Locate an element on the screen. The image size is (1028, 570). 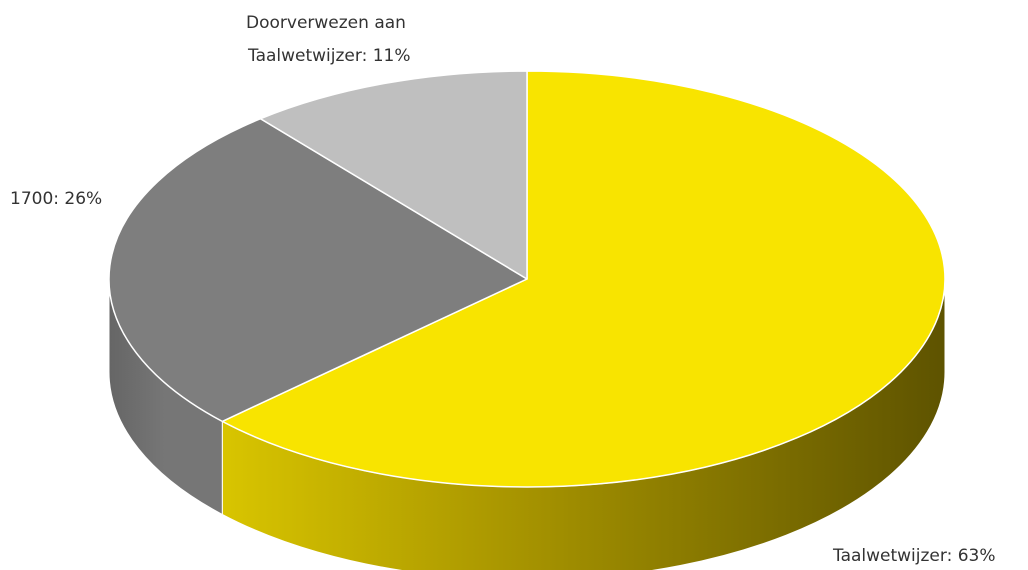
slice-label-doorverwezen-line1: Doorverwezen aan is located at coordinates (326, 23).